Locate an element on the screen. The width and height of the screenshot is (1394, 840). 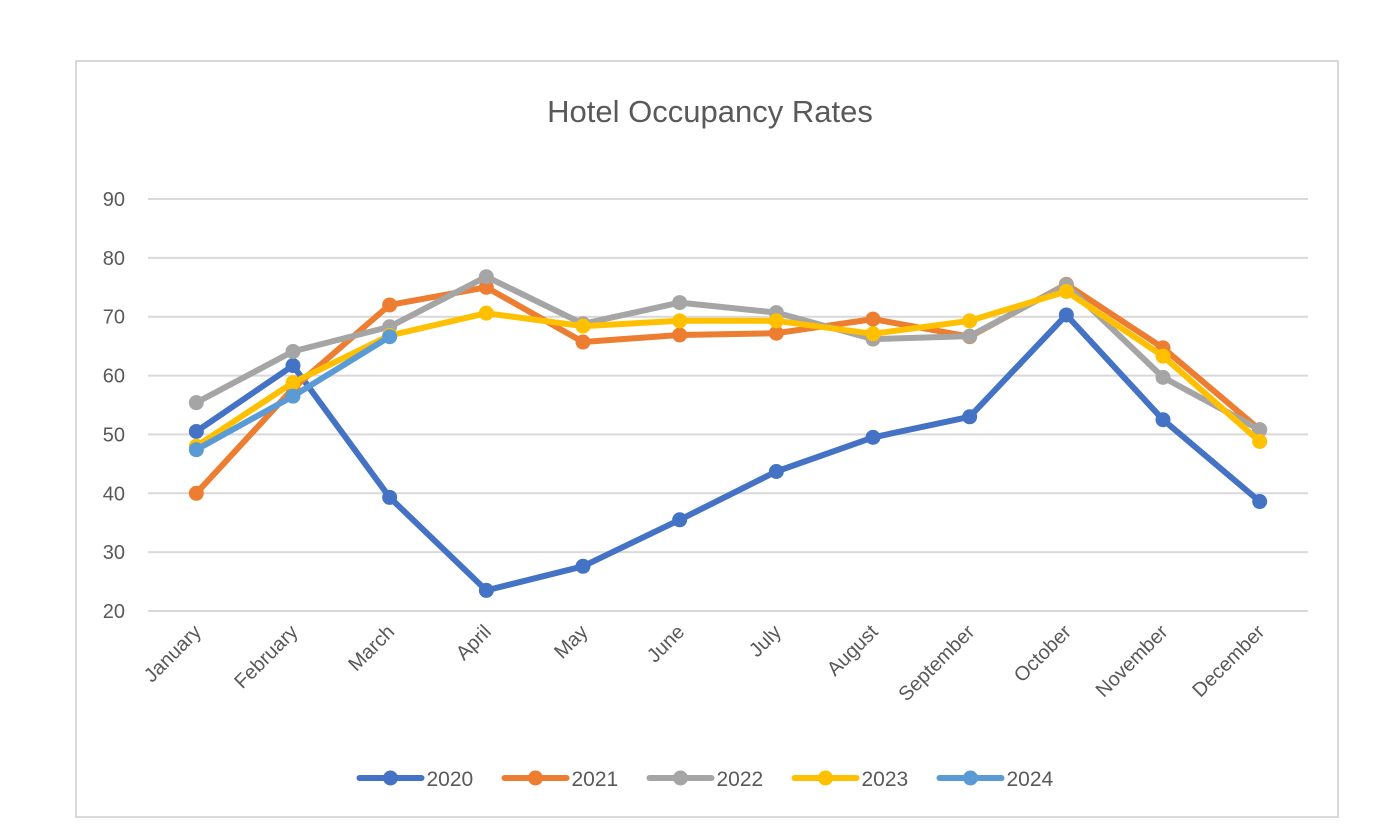
legend-label: 2023 is located at coordinates (885, 779).